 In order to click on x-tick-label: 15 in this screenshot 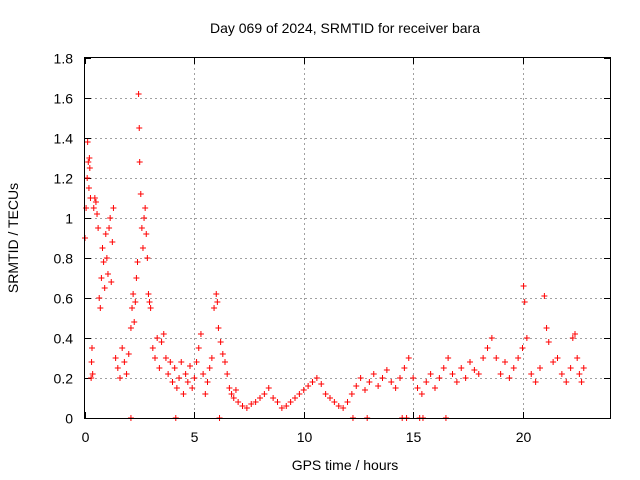, I will do `click(414, 437)`.